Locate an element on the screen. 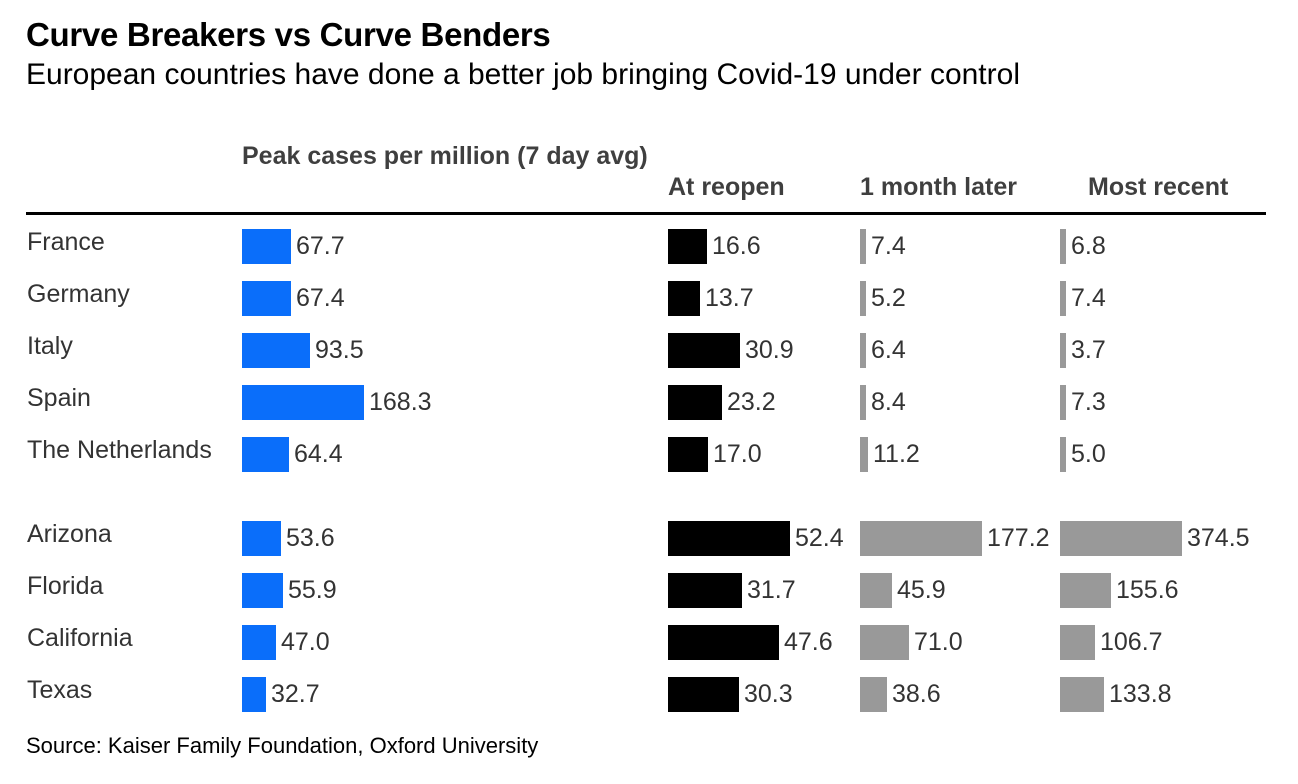  value-label-recent: 106.7 is located at coordinates (1131, 642).